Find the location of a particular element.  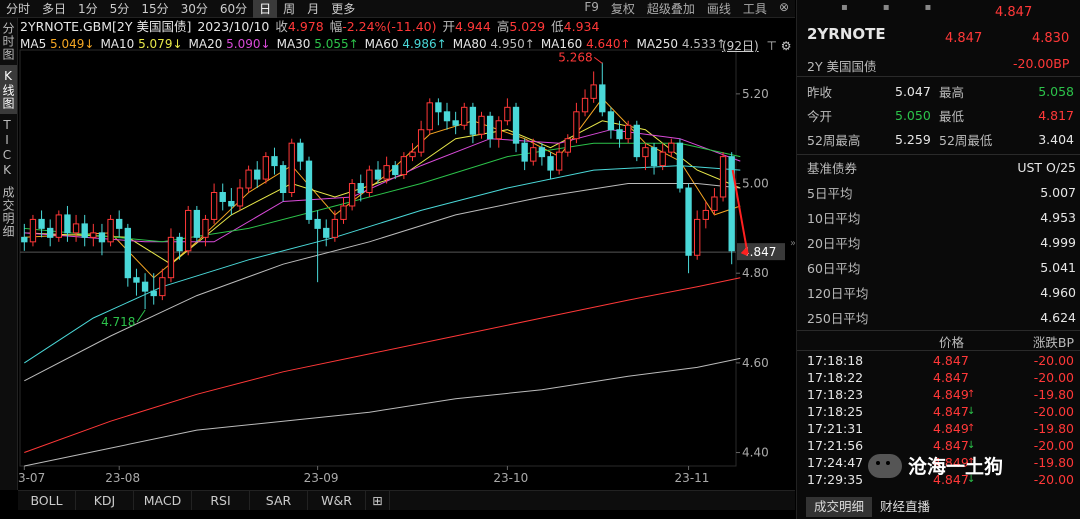

tick-row: 17:18:23 4.849 ↑ -19.80 is located at coordinates (940, 394).